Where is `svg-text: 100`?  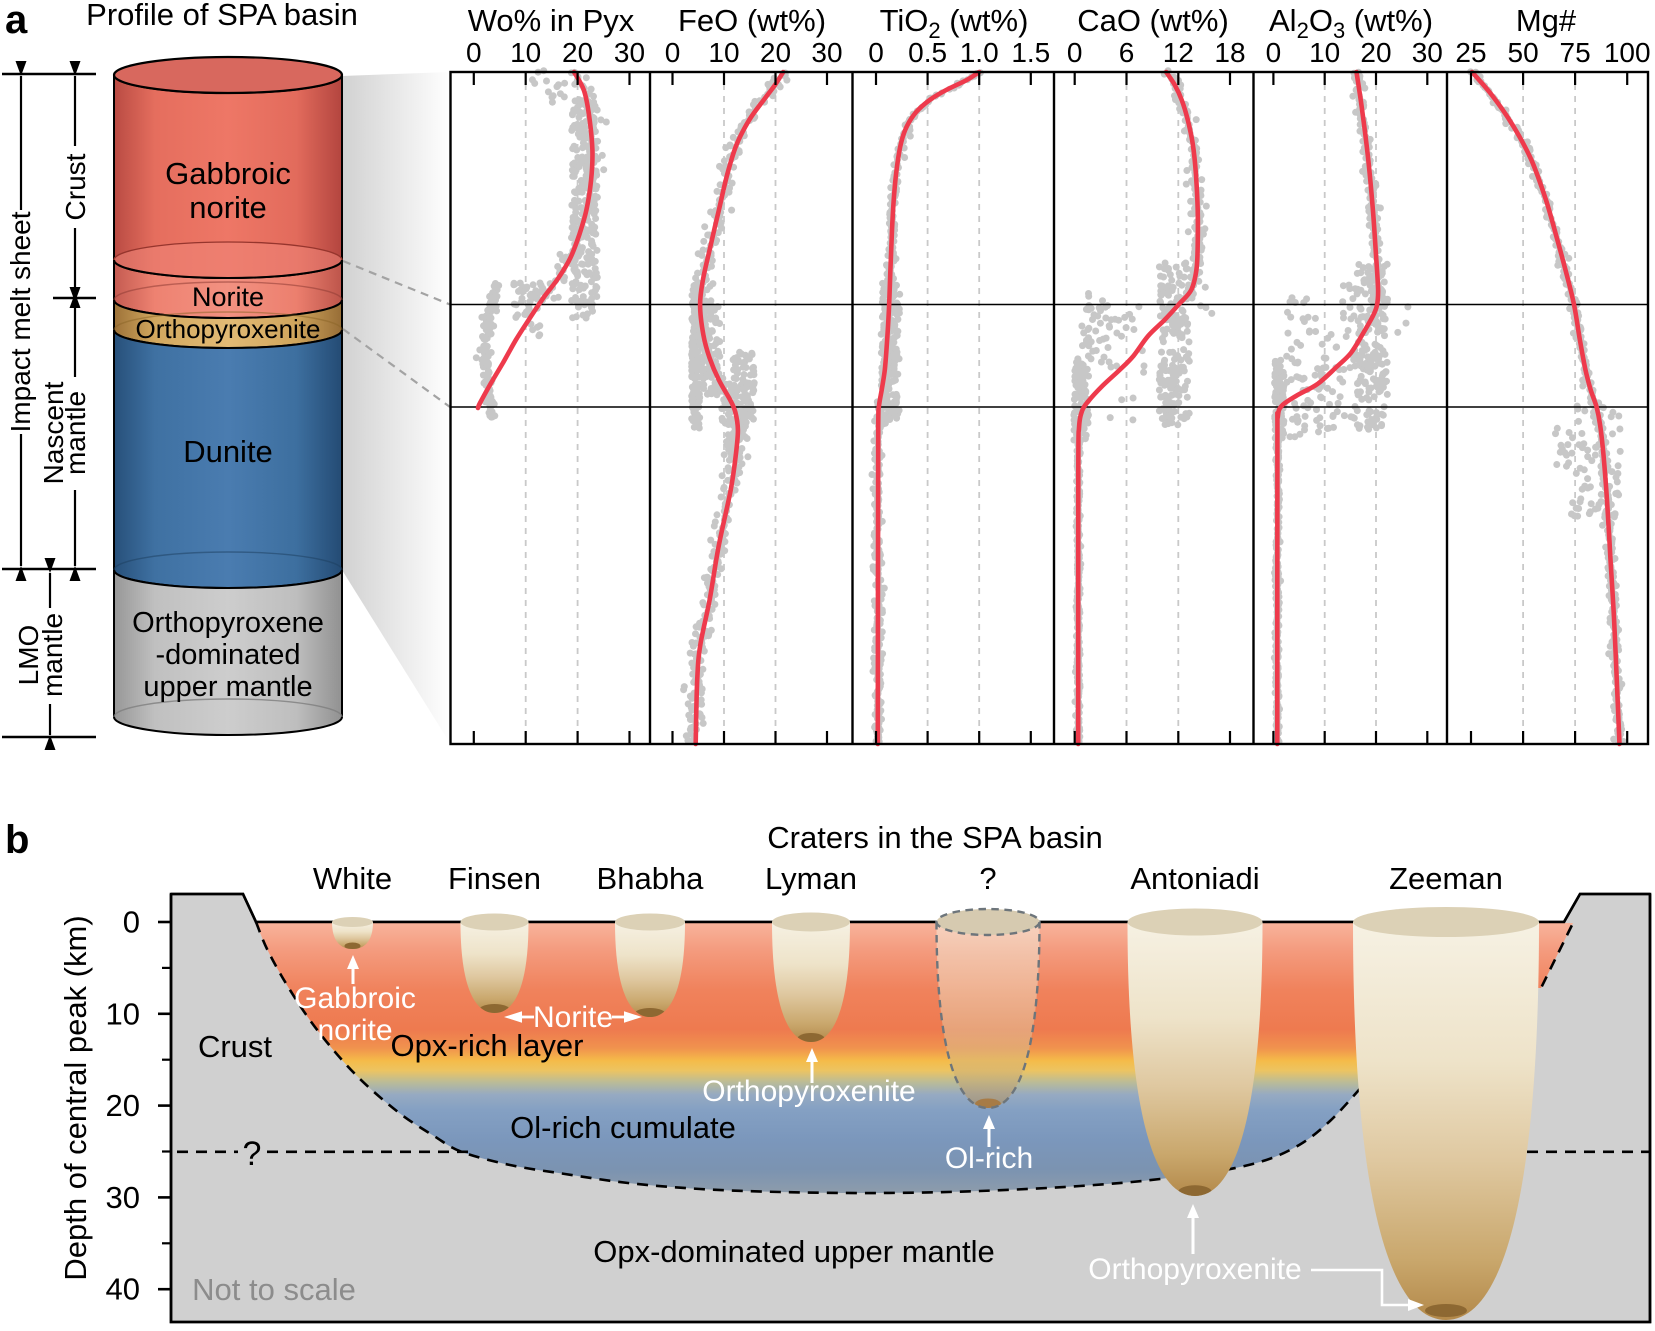
svg-text: 100 is located at coordinates (1627, 52).